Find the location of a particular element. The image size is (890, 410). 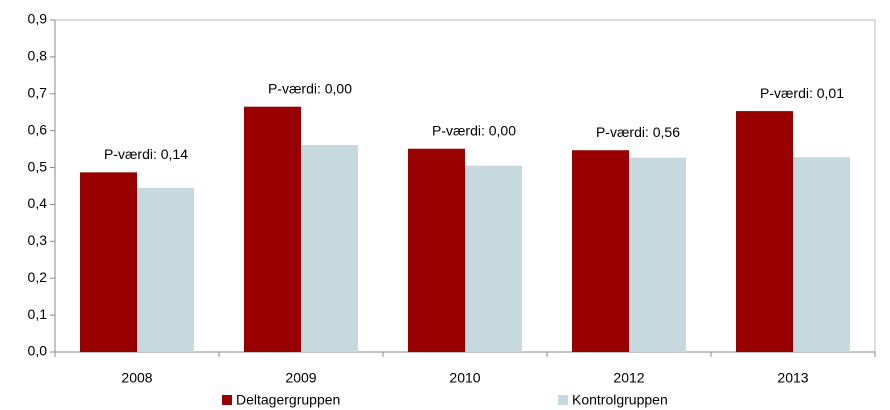

x-tick-label: 2013 is located at coordinates (792, 378).